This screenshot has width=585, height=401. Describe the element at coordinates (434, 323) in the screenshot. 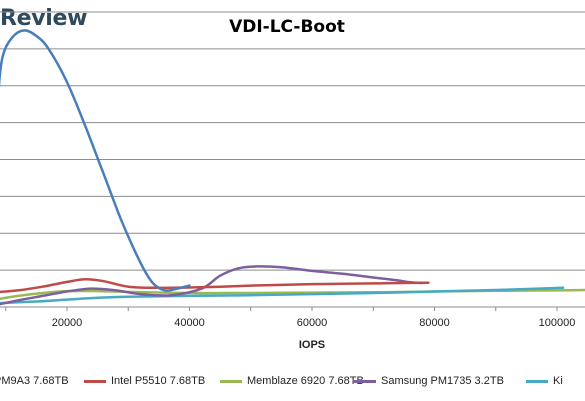

I see `x-tick-label: 80000` at that location.